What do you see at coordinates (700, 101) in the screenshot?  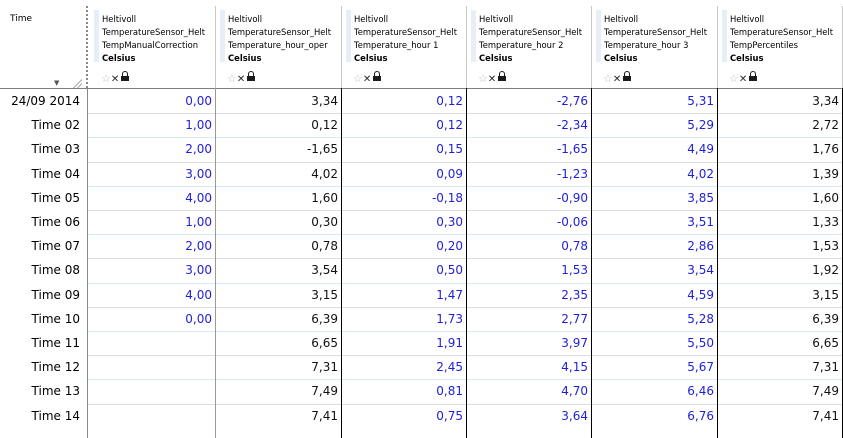 I see `value-cell: 5,31` at bounding box center [700, 101].